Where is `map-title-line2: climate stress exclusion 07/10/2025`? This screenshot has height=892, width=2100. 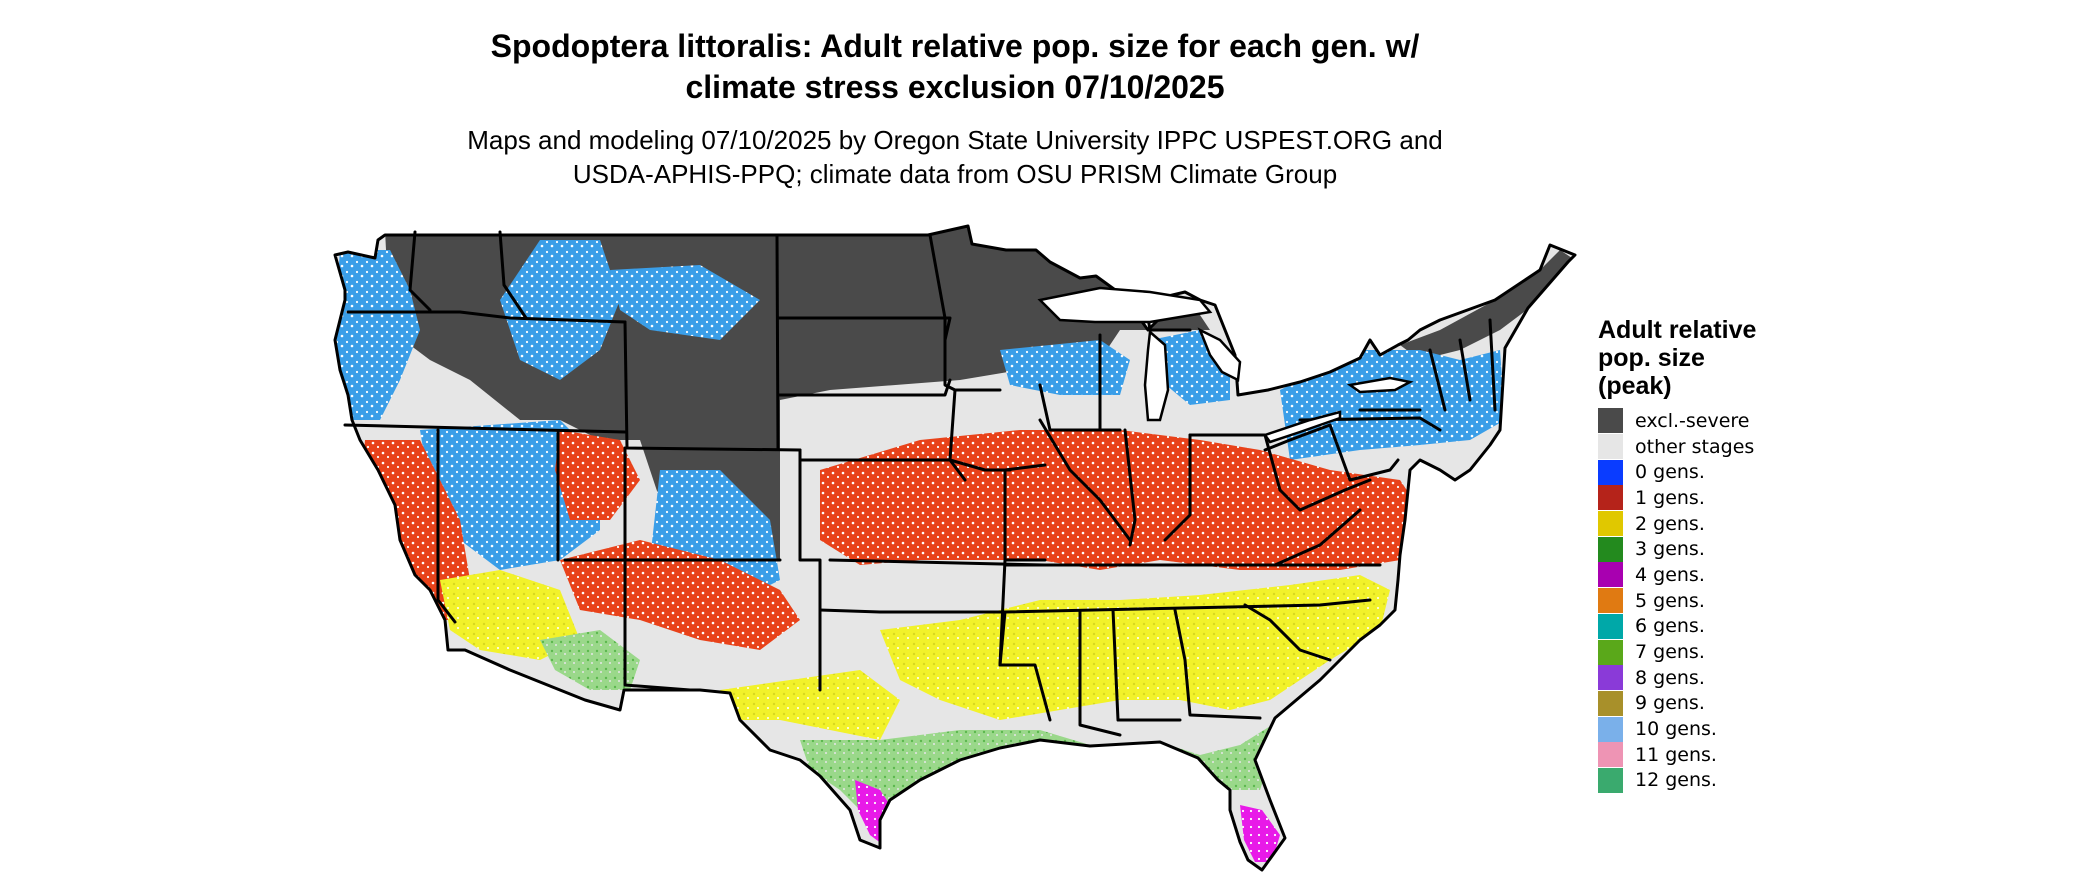
map-title-line2: climate stress exclusion 07/10/2025 is located at coordinates (955, 87).